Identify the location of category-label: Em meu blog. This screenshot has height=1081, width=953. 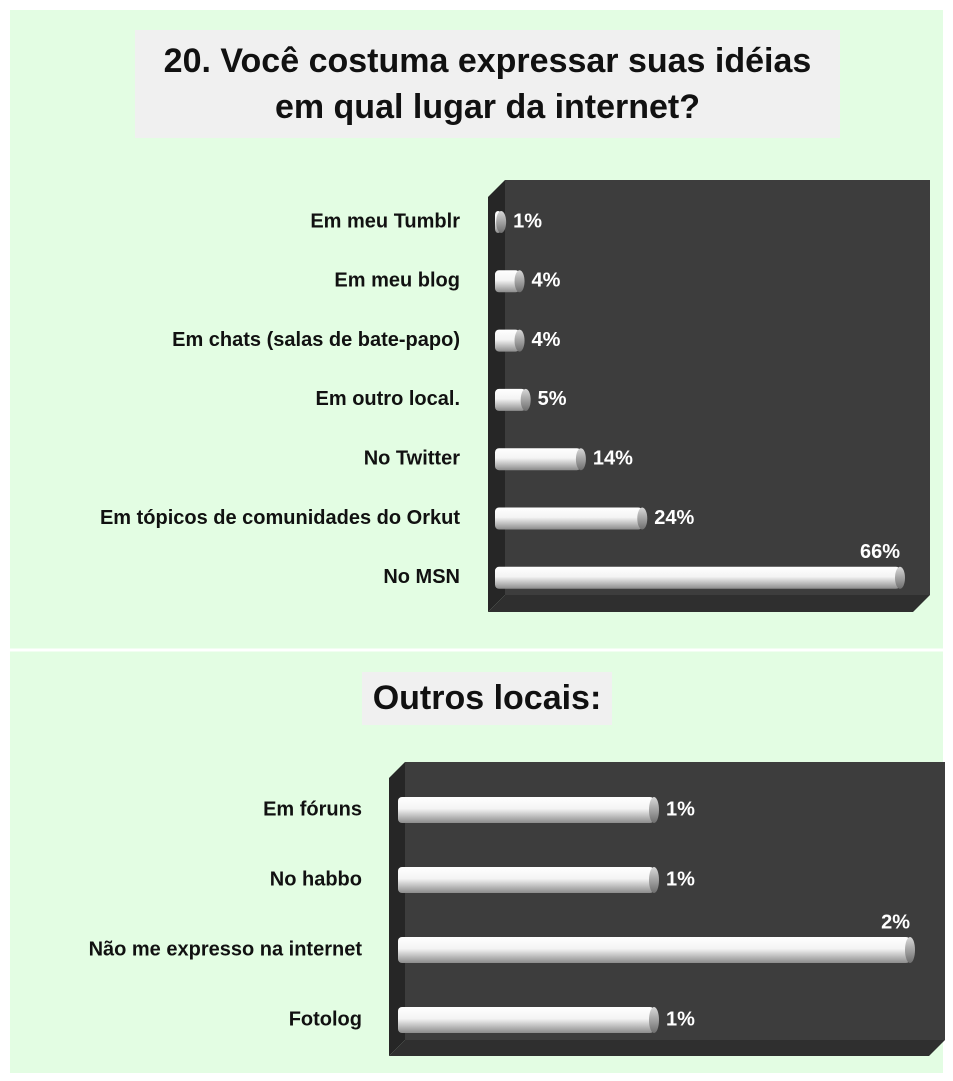
(397, 281).